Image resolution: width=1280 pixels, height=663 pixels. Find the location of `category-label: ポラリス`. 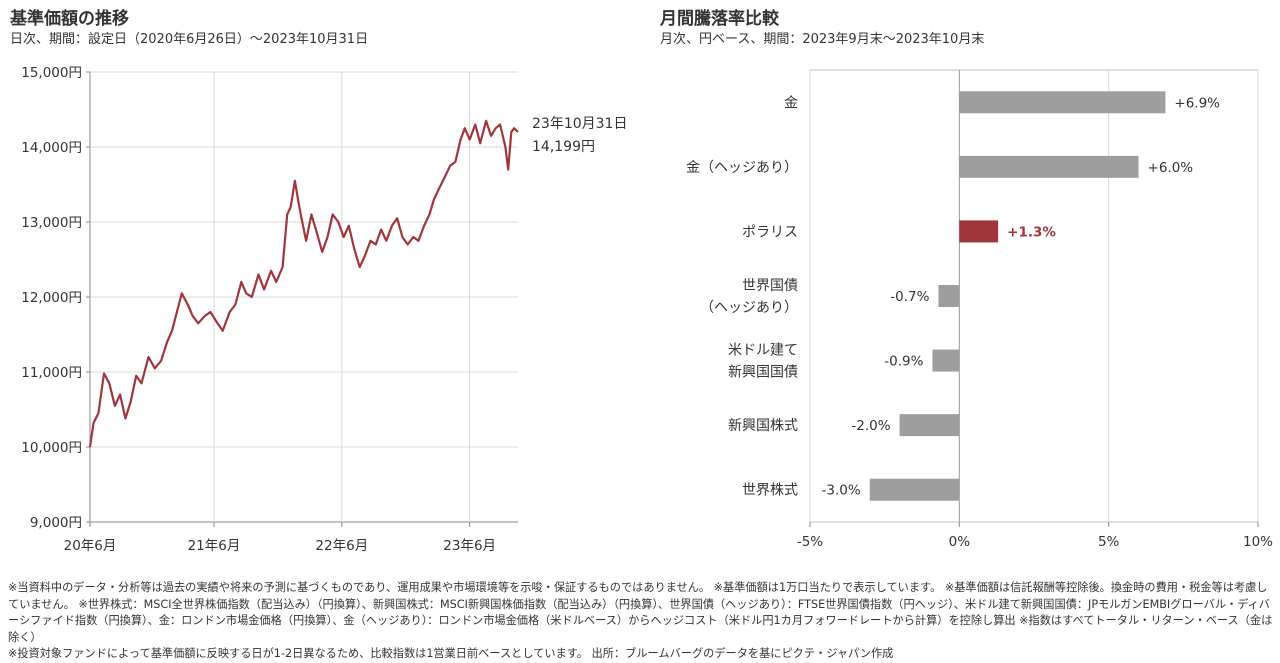

category-label: ポラリス is located at coordinates (770, 232).